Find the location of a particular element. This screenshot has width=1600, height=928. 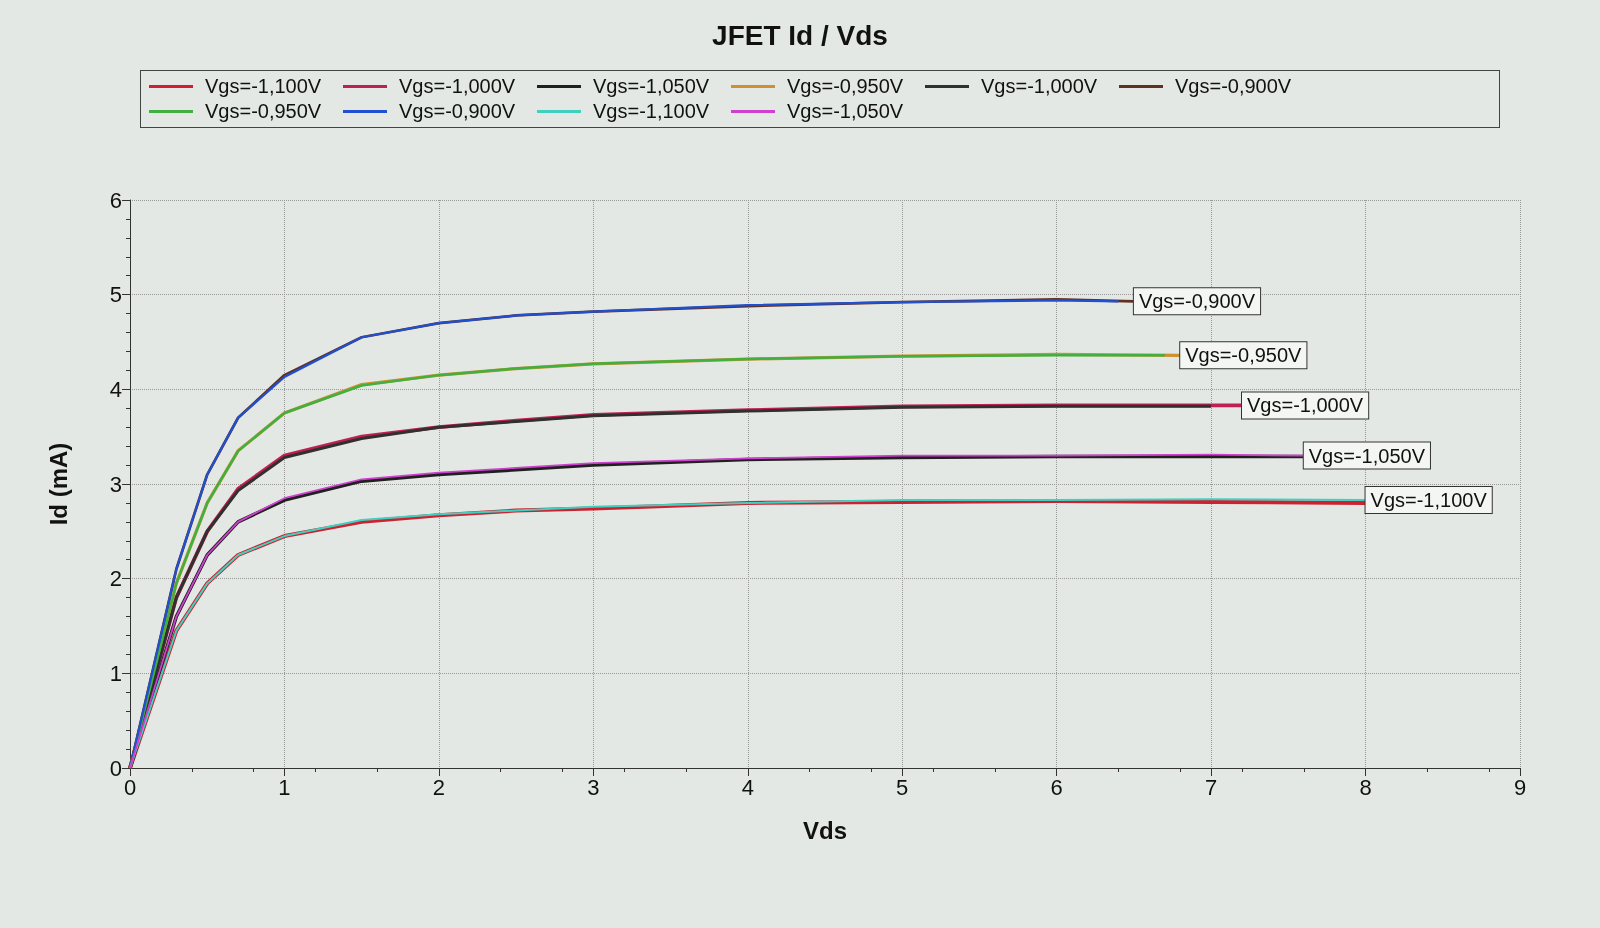

y-axis-title: Id (mA) is located at coordinates (58, 484).